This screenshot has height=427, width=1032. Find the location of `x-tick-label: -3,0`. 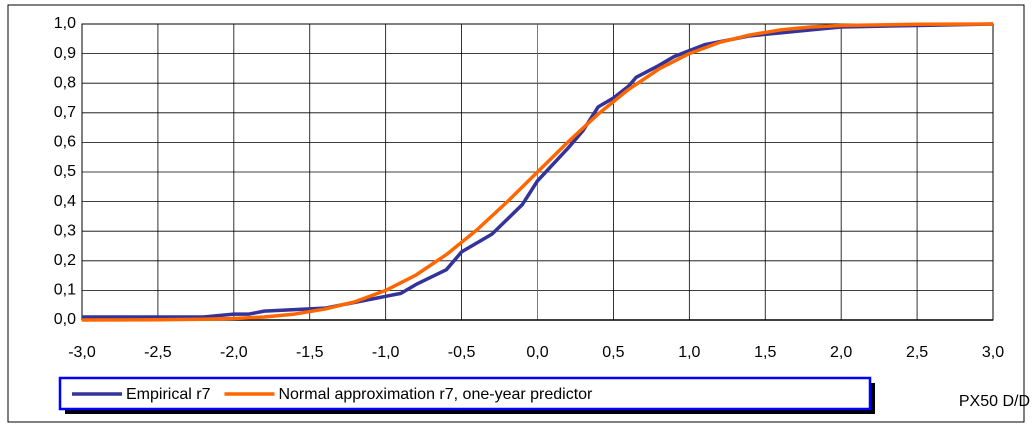

x-tick-label: -3,0 is located at coordinates (82, 352).